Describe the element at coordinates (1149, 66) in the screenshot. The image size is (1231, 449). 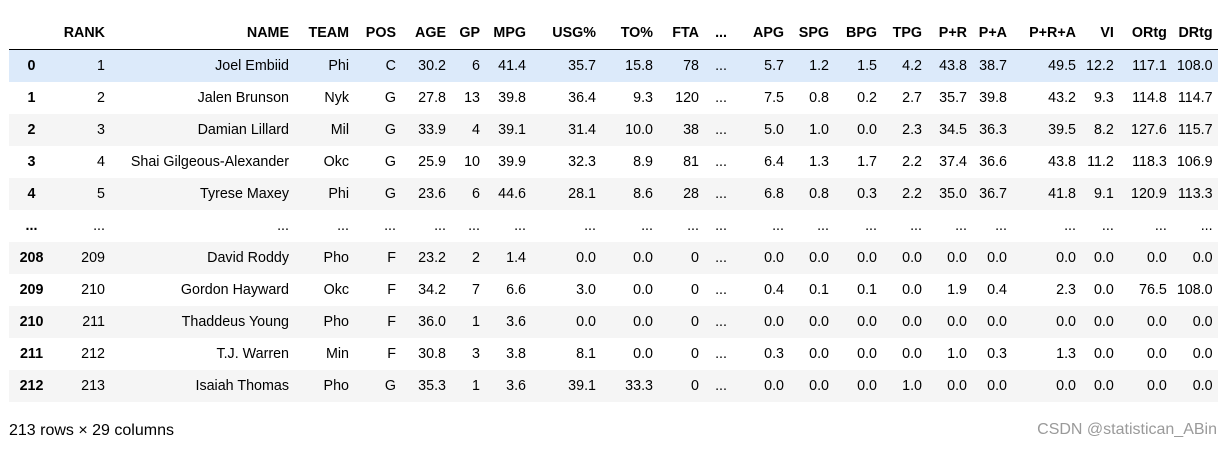
I see `table-cell: 117.1` at that location.